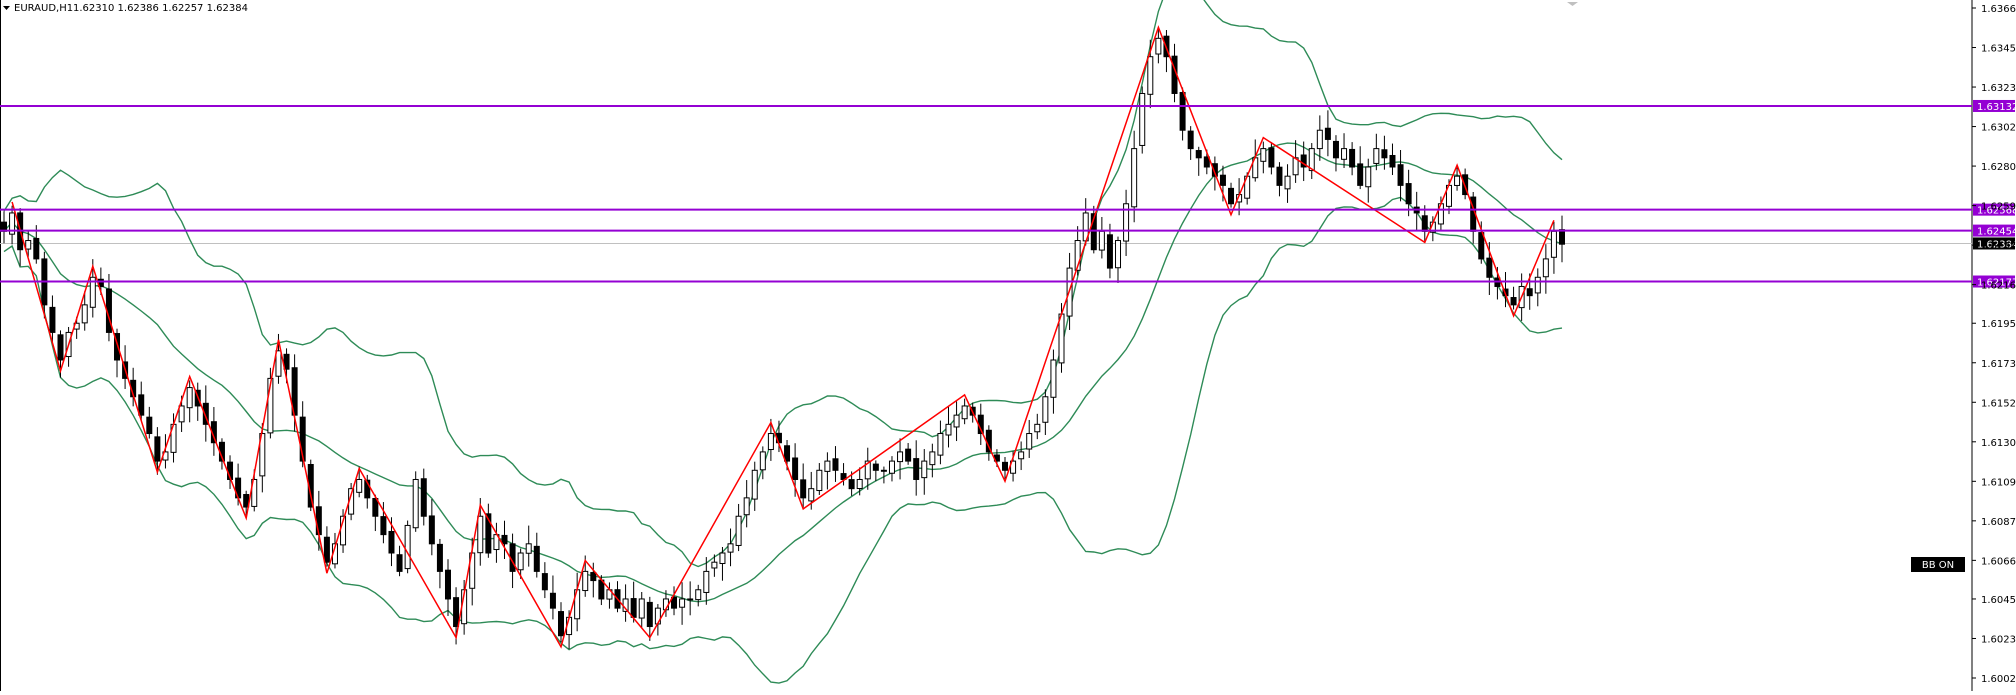 Image resolution: width=2016 pixels, height=695 pixels. I want to click on bb-on-label: BB ON, so click(1938, 565).